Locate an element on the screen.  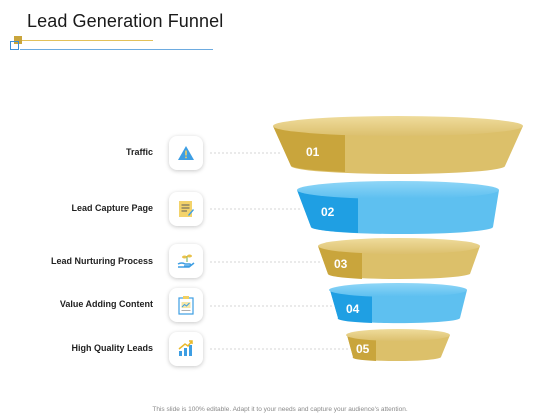
icon-box-value-content is located at coordinates (186, 305).